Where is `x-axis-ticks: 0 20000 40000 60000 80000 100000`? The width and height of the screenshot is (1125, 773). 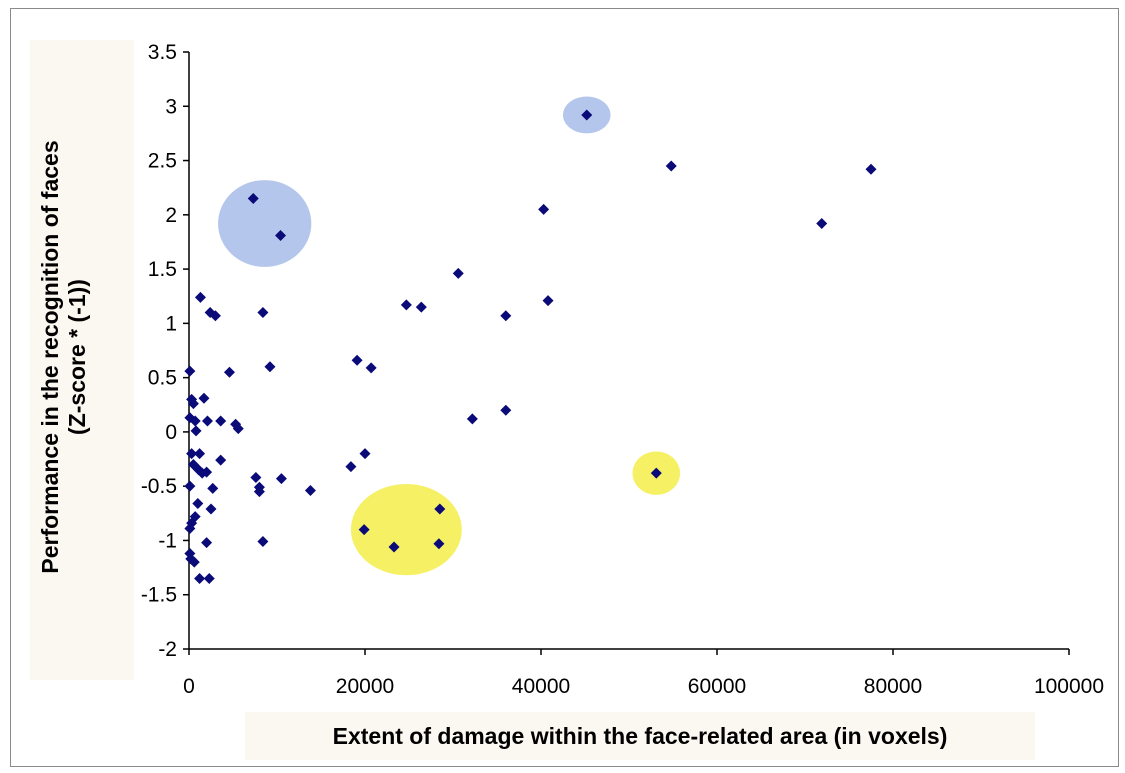 x-axis-ticks: 0 20000 40000 60000 80000 100000 is located at coordinates (643, 673).